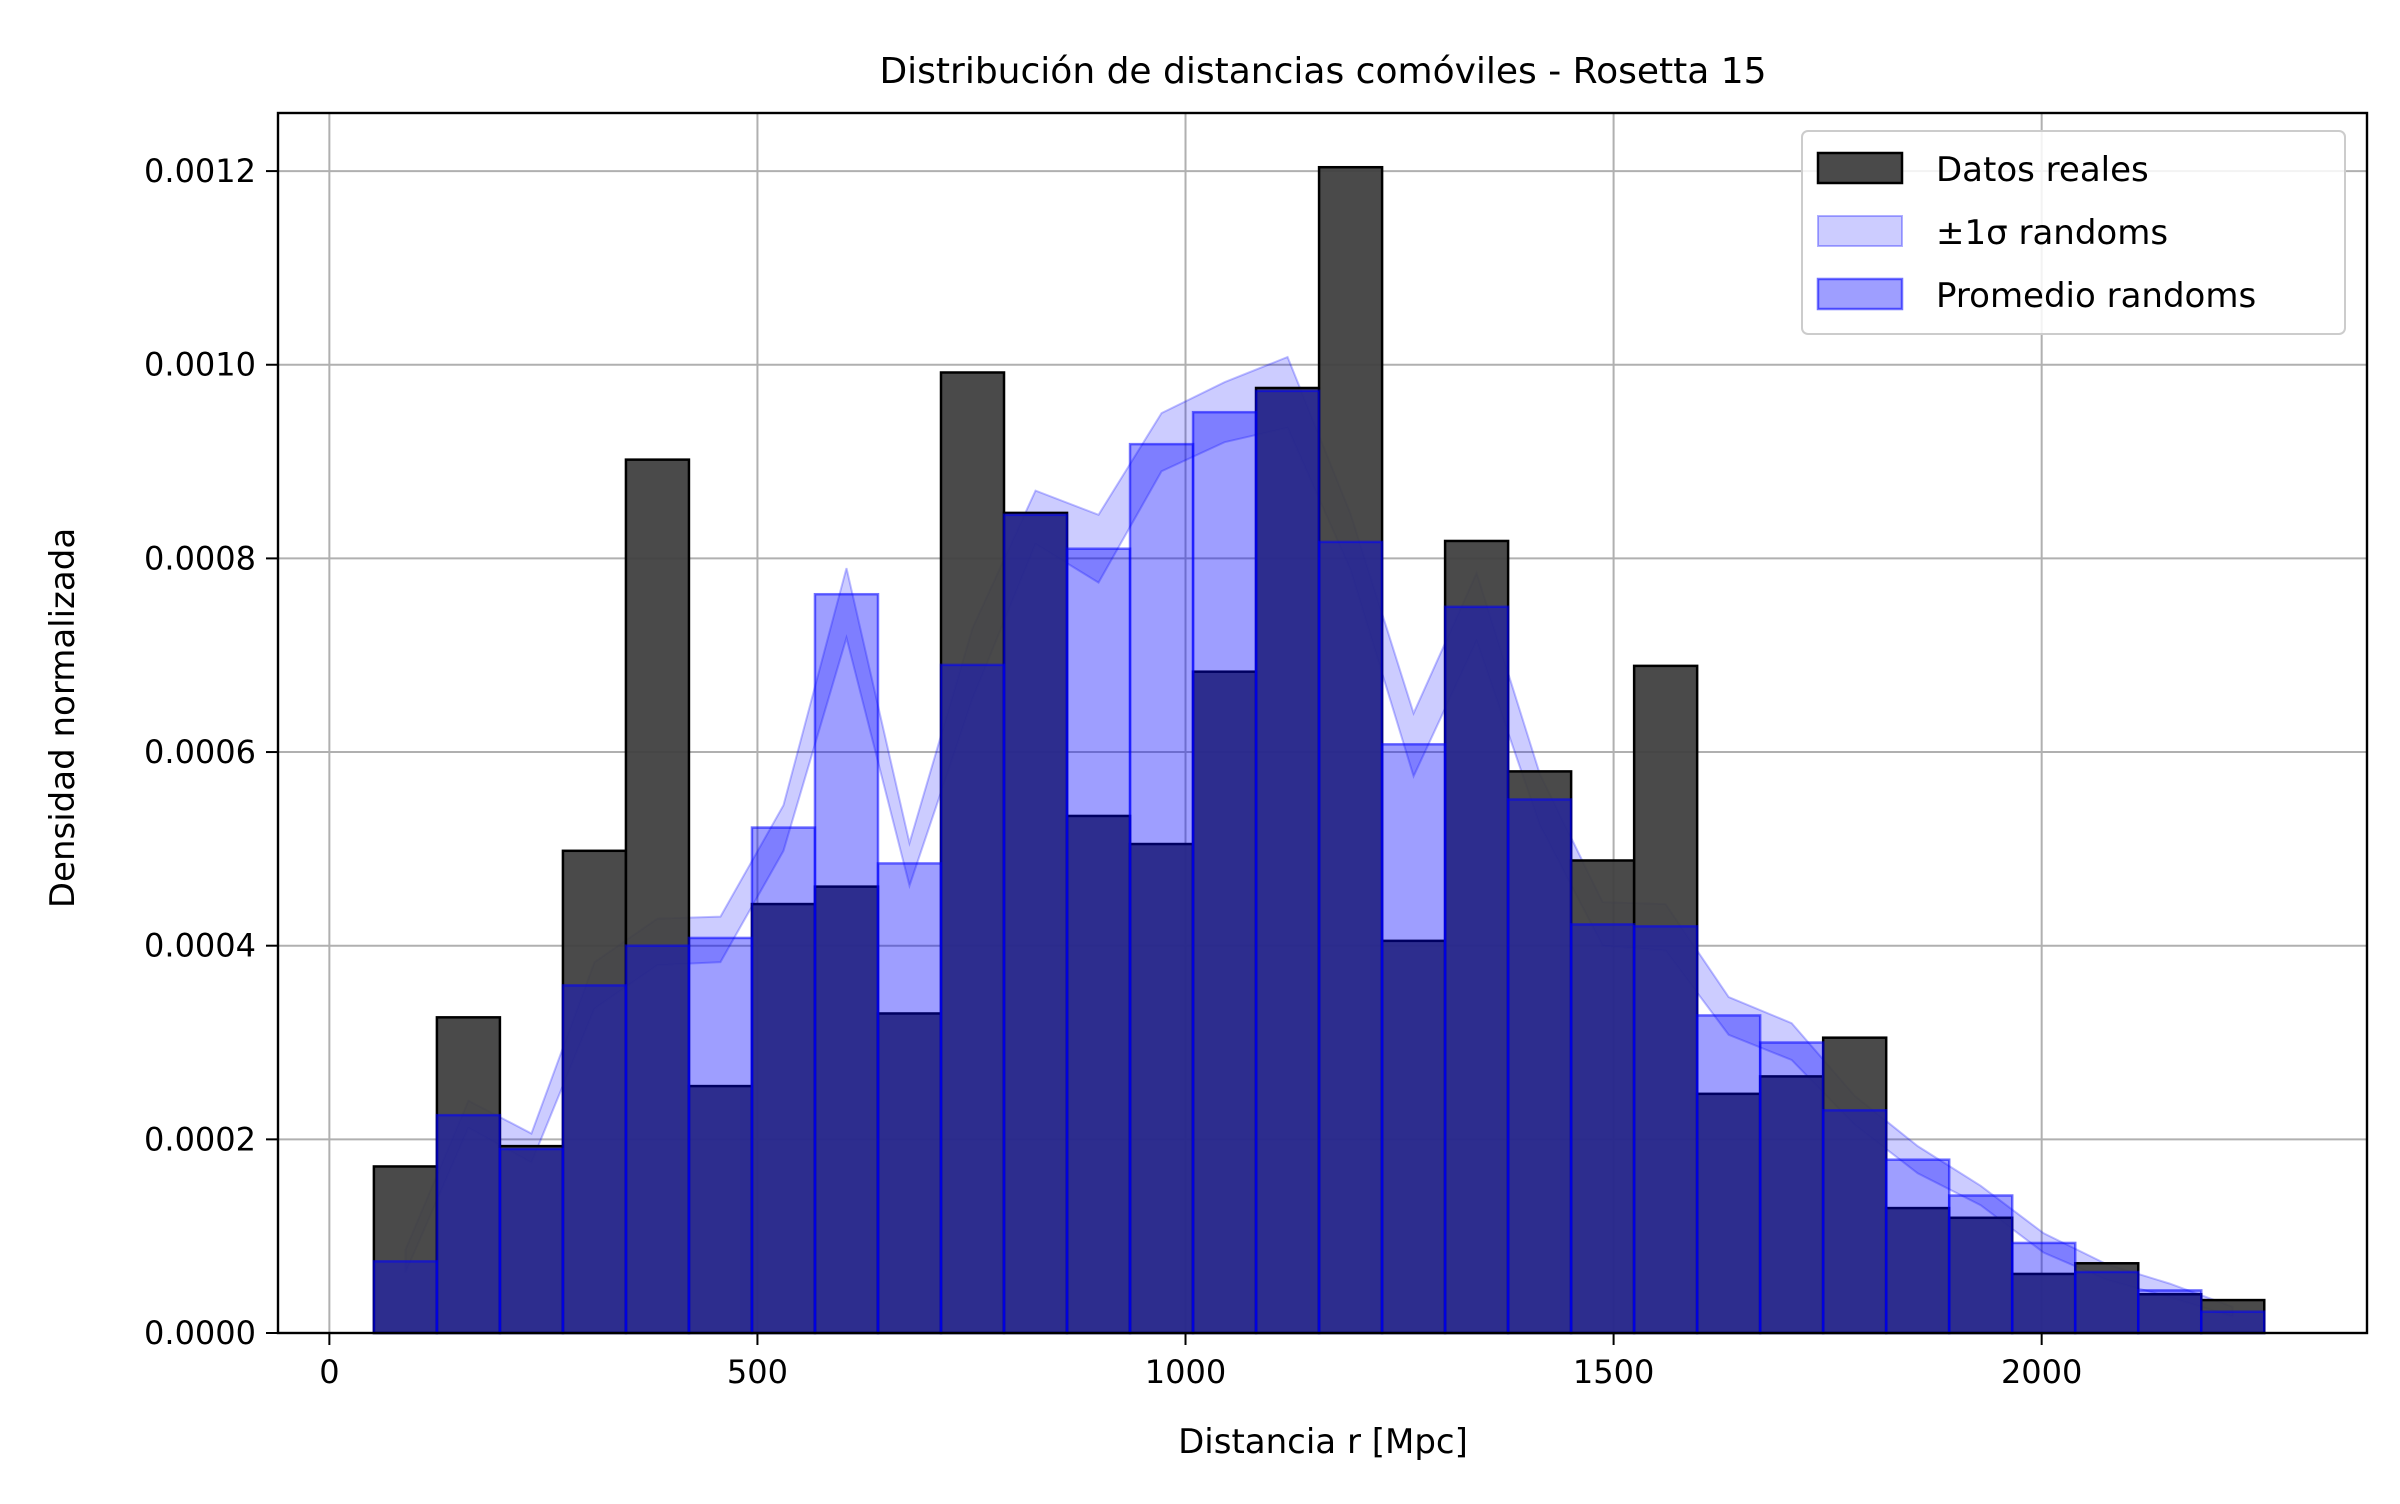  Describe the element at coordinates (329, 1372) in the screenshot. I see `x-tick-label: 0` at that location.